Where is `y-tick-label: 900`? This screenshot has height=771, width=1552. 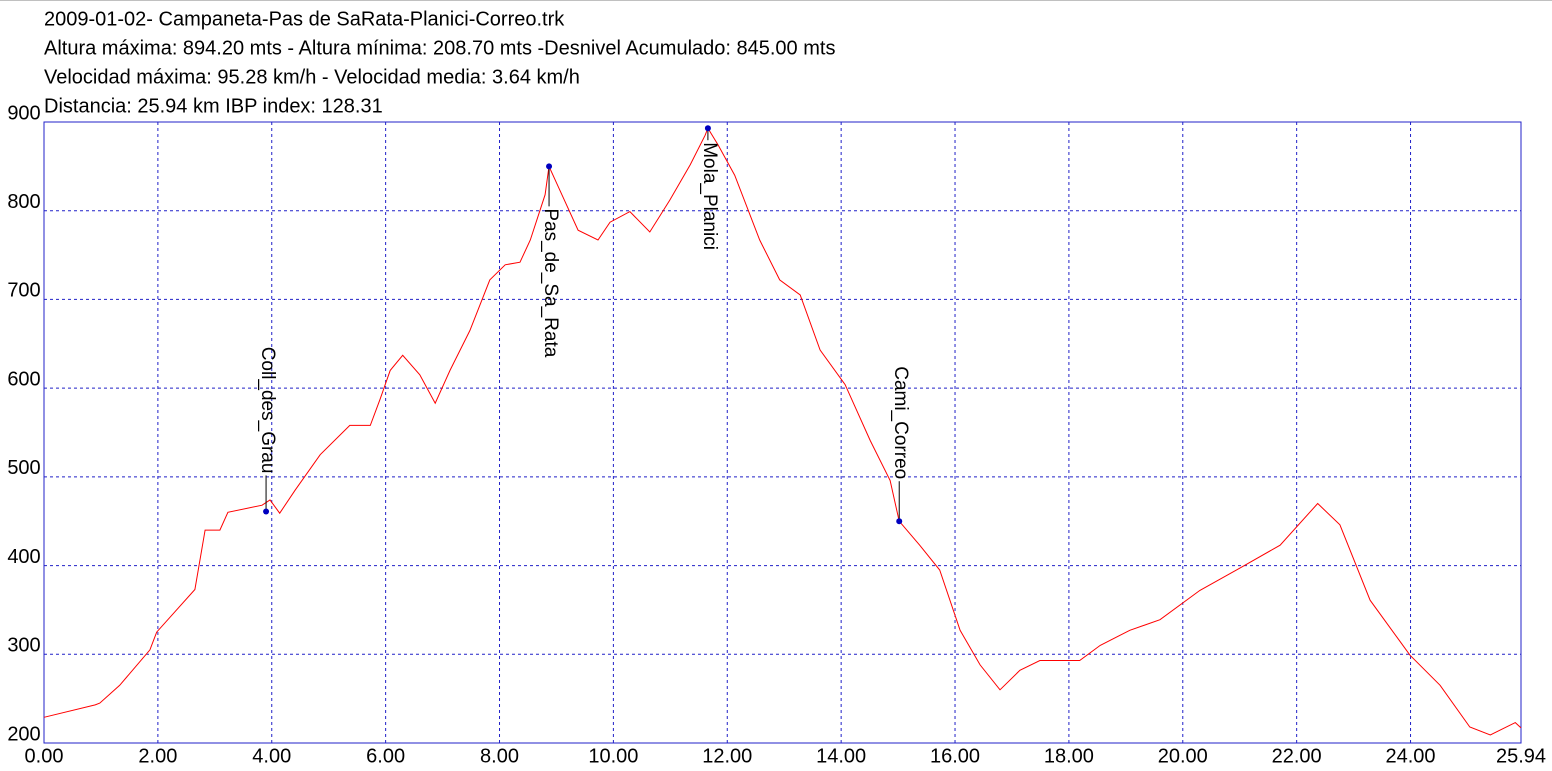 y-tick-label: 900 is located at coordinates (23, 113).